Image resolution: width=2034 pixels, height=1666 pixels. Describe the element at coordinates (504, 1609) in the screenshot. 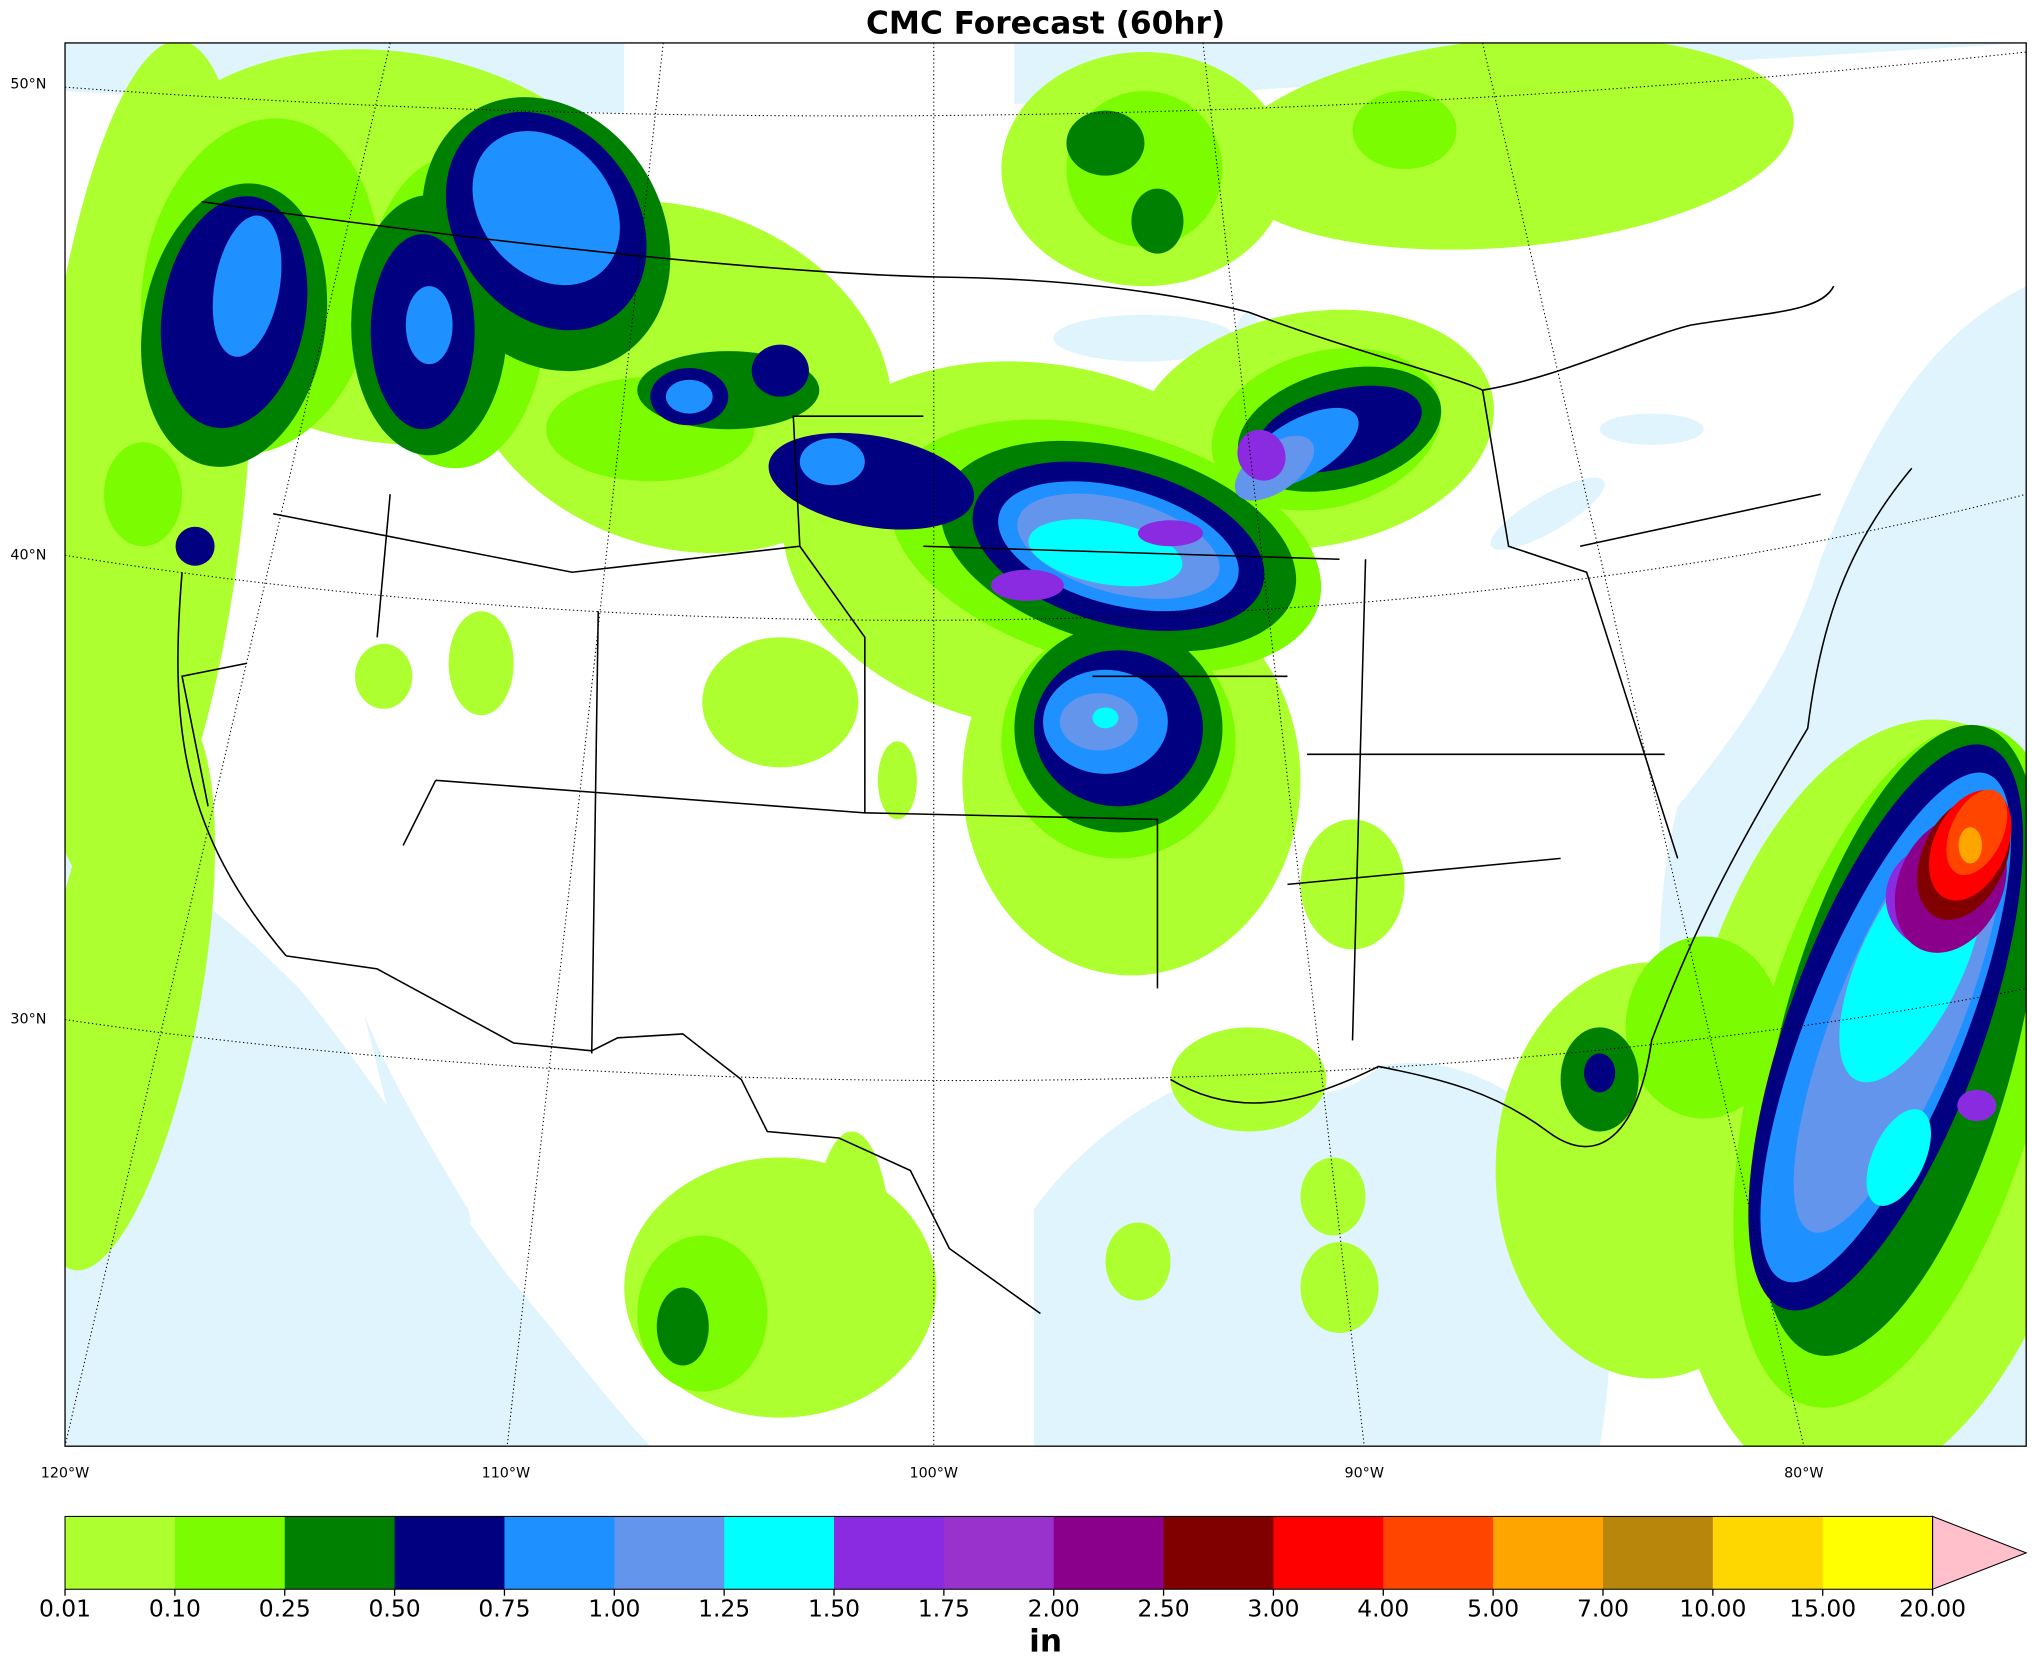

I see `colorbar-tick-label: 0.75` at that location.